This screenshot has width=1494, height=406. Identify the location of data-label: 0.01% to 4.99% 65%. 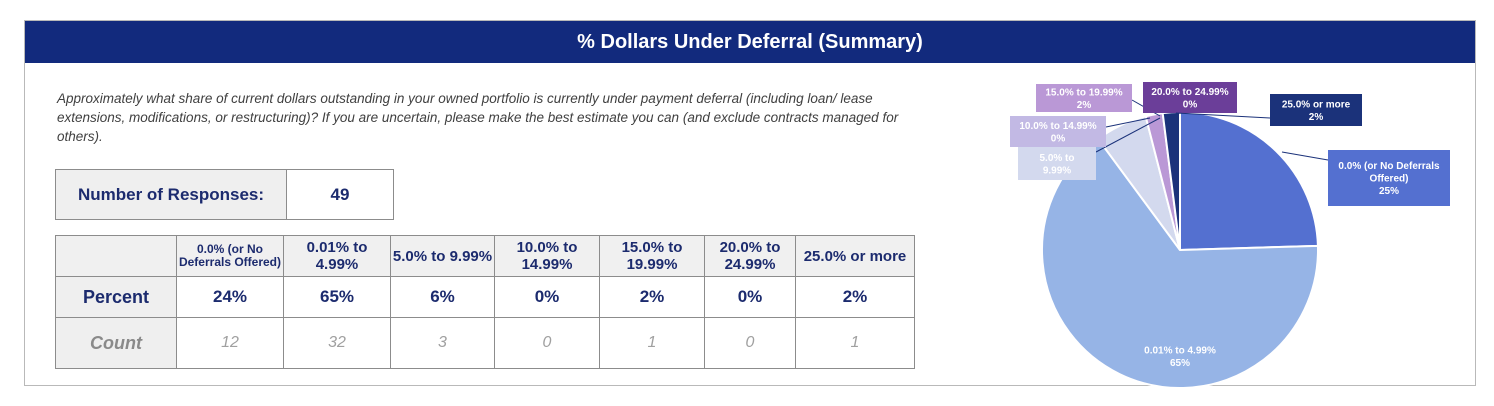
(1180, 357).